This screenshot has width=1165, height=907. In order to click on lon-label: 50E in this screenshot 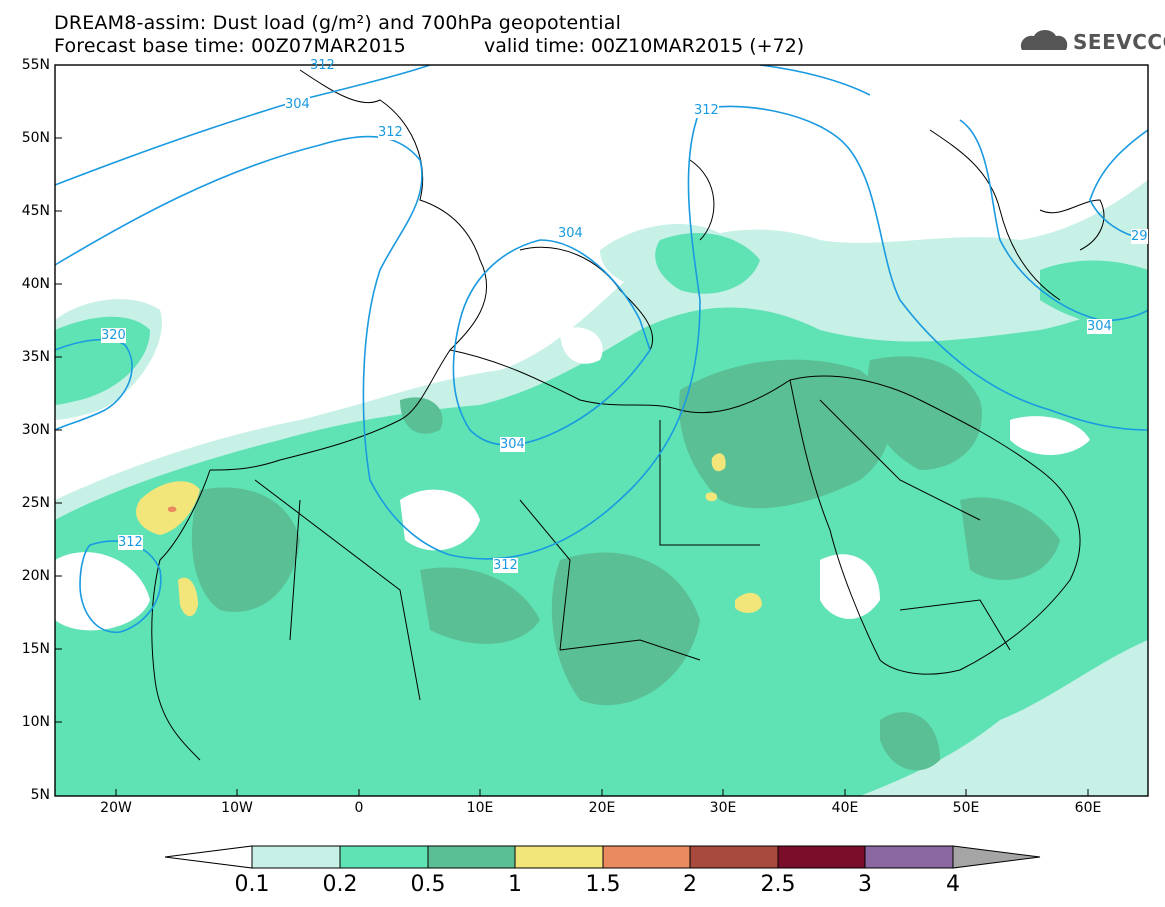, I will do `click(966, 808)`.